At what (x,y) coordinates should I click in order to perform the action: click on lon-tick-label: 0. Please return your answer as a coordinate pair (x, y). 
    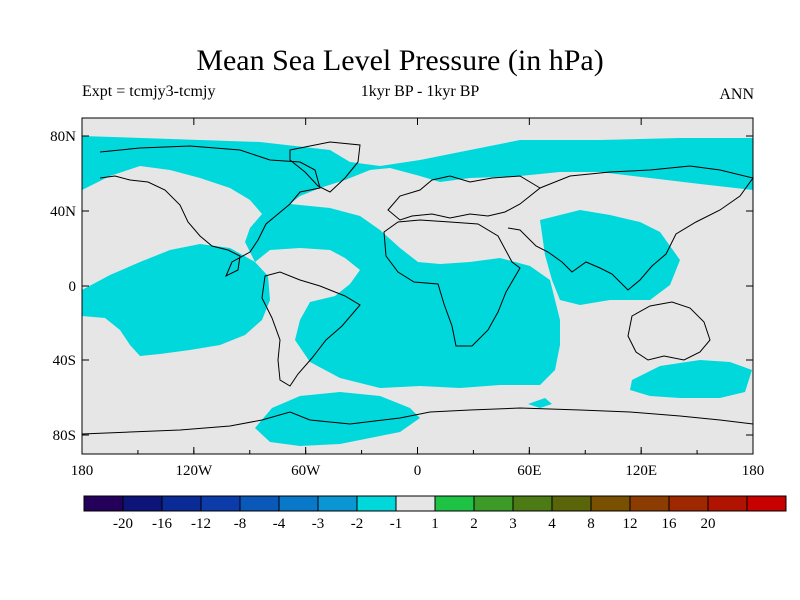
    Looking at the image, I should click on (418, 471).